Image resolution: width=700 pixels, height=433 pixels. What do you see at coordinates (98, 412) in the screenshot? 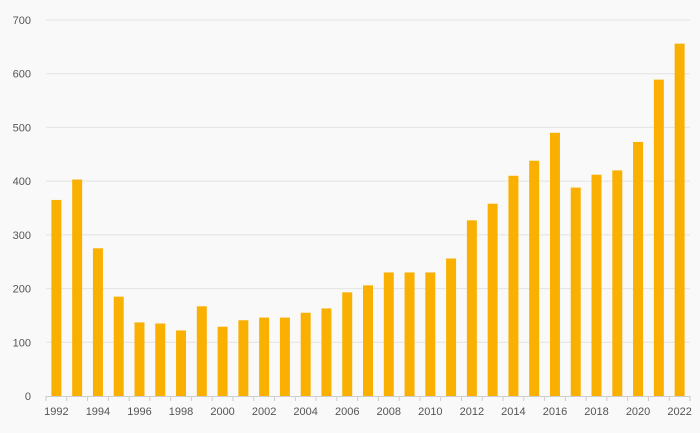
I see `x-tick-label: 1994` at bounding box center [98, 412].